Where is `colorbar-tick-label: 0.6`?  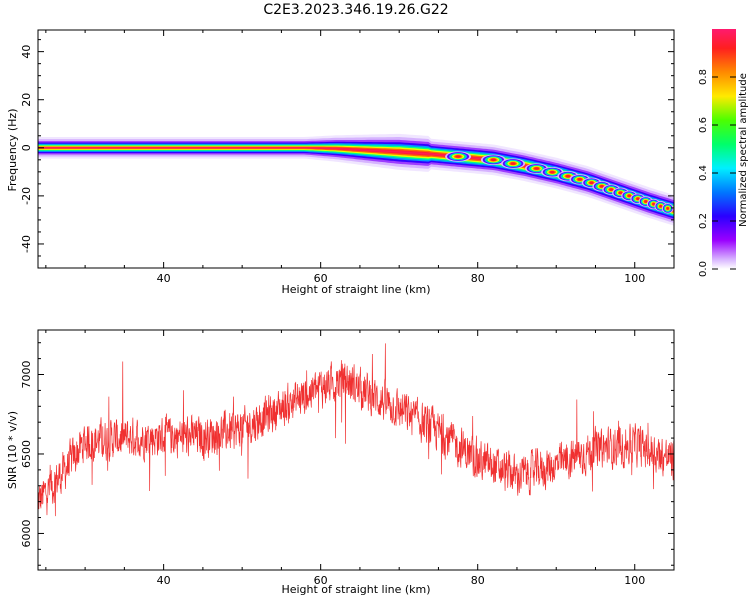 colorbar-tick-label: 0.6 is located at coordinates (703, 125).